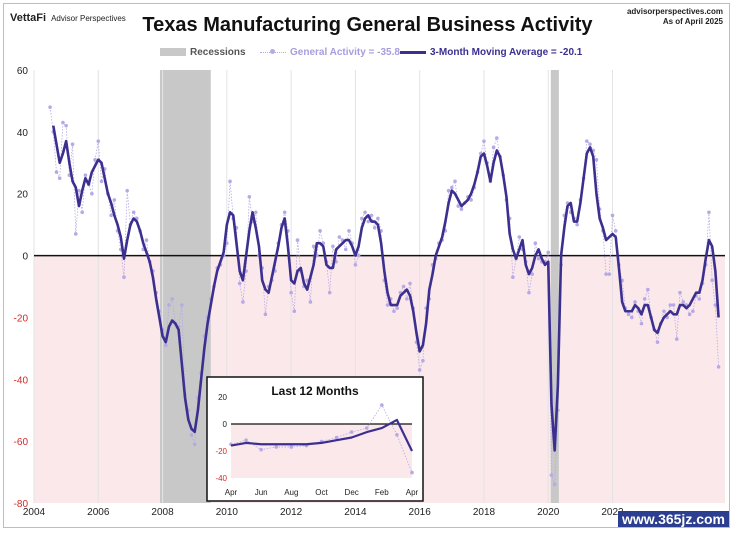  I want to click on as-of-date: As of April 2025, so click(692, 21).